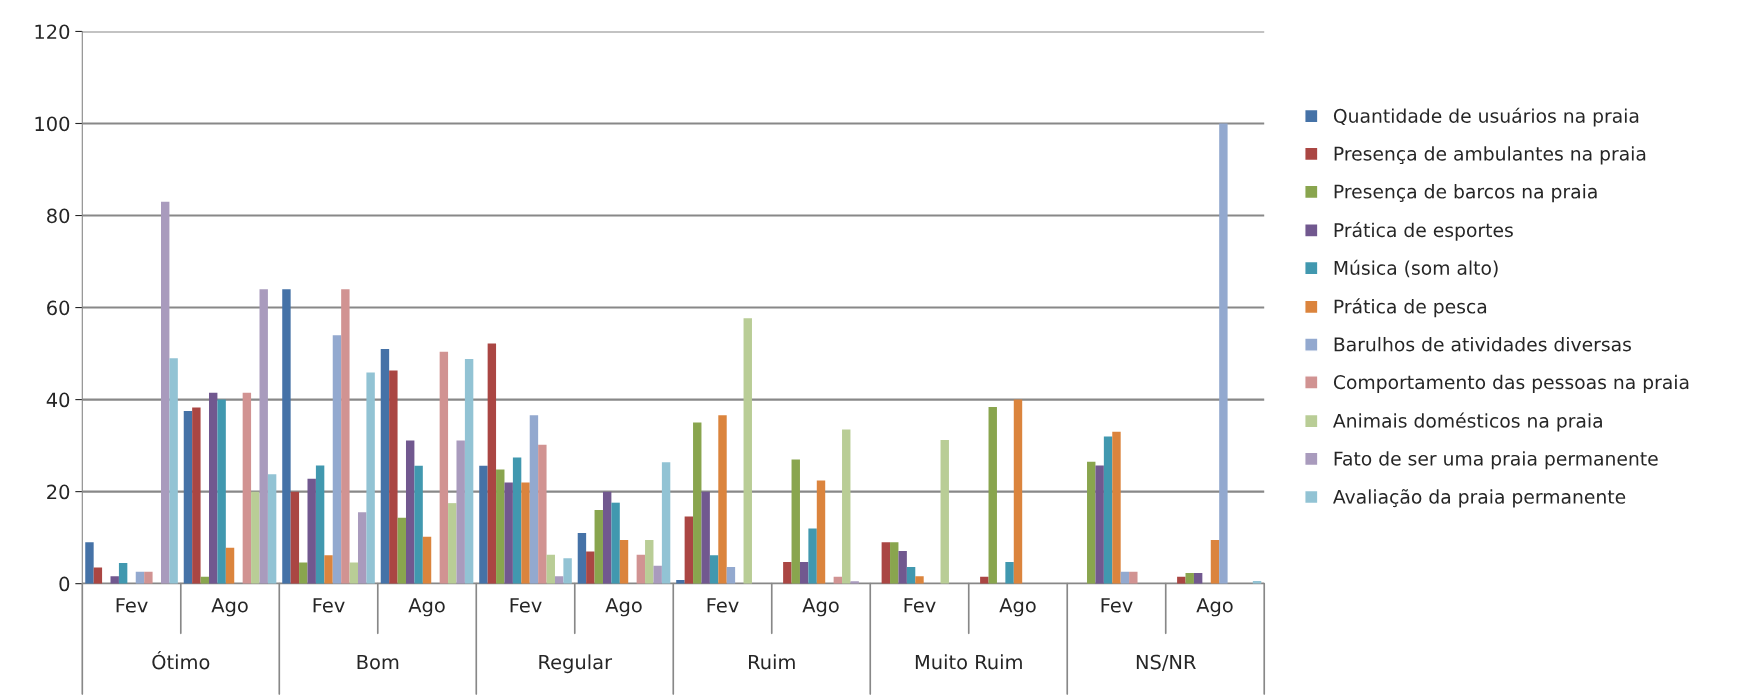 The height and width of the screenshot is (699, 1751). I want to click on legend-label: Fato de ser uma praia permanente, so click(1496, 460).